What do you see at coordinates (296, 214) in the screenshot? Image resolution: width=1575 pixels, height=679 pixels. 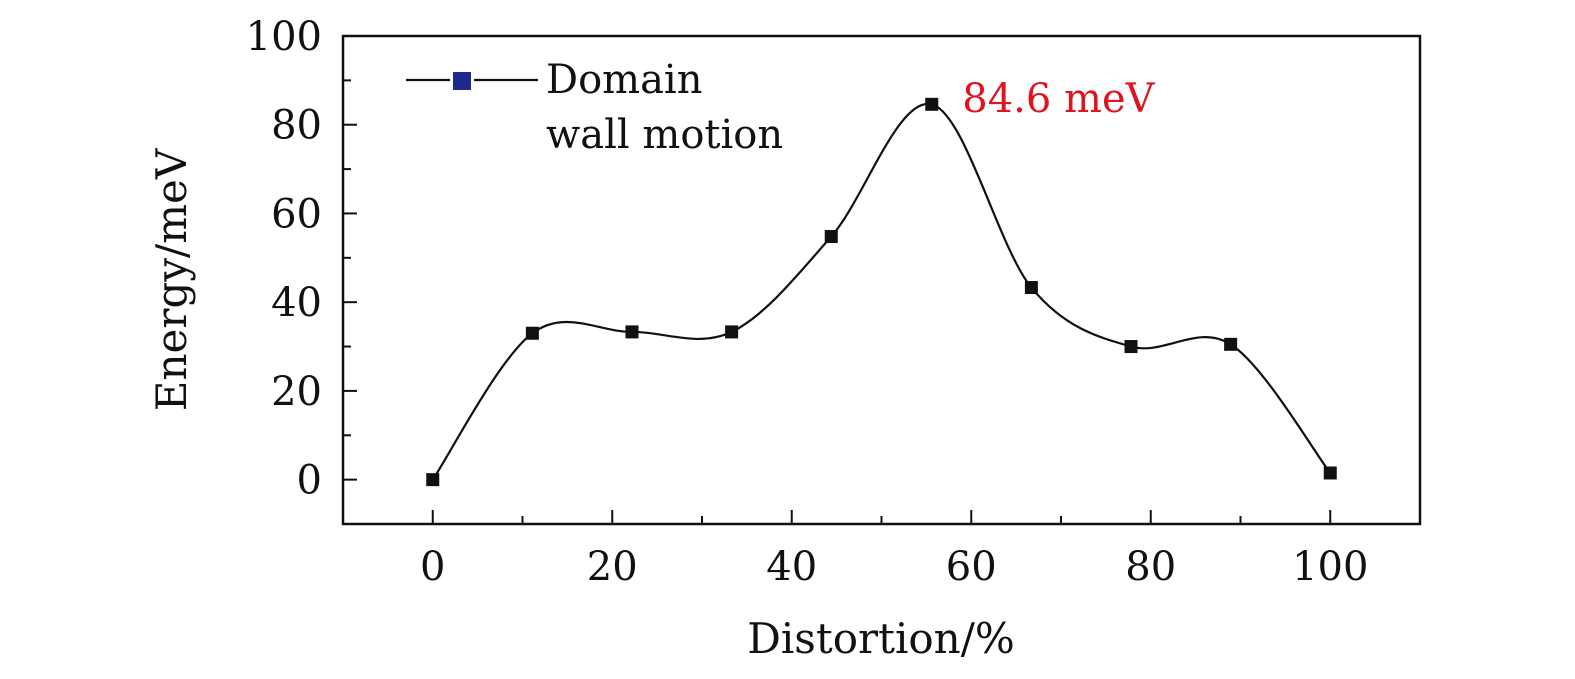 I see `y-tick-label: 60` at bounding box center [296, 214].